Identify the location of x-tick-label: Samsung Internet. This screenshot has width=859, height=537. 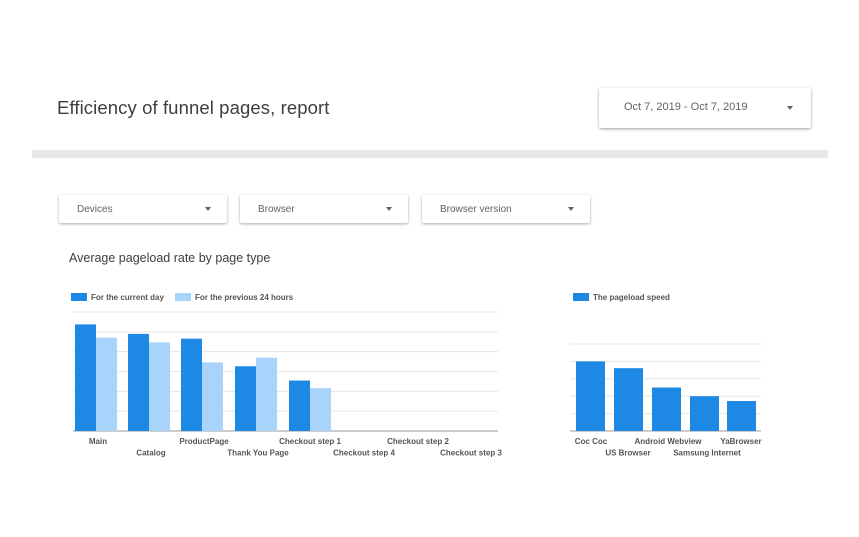
(707, 453).